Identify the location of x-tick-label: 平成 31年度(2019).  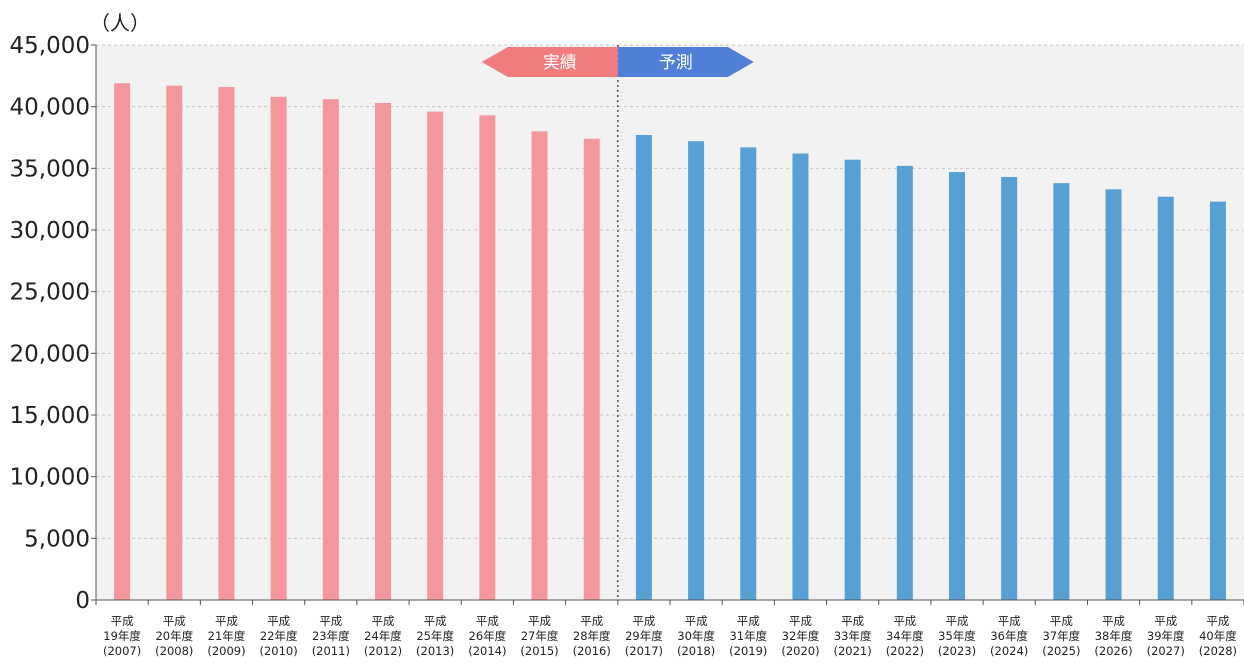
(748, 636).